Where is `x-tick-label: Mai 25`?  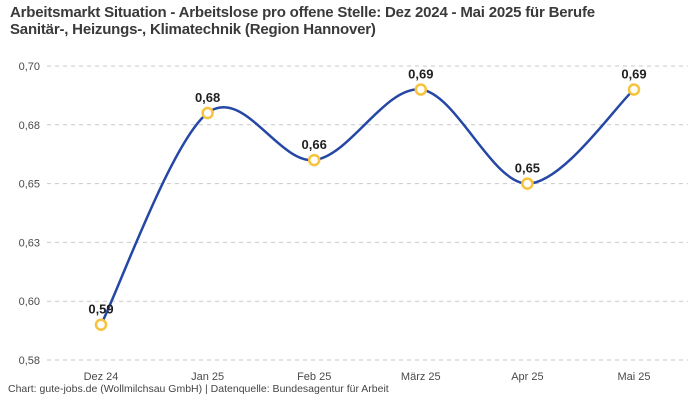 x-tick-label: Mai 25 is located at coordinates (633, 377).